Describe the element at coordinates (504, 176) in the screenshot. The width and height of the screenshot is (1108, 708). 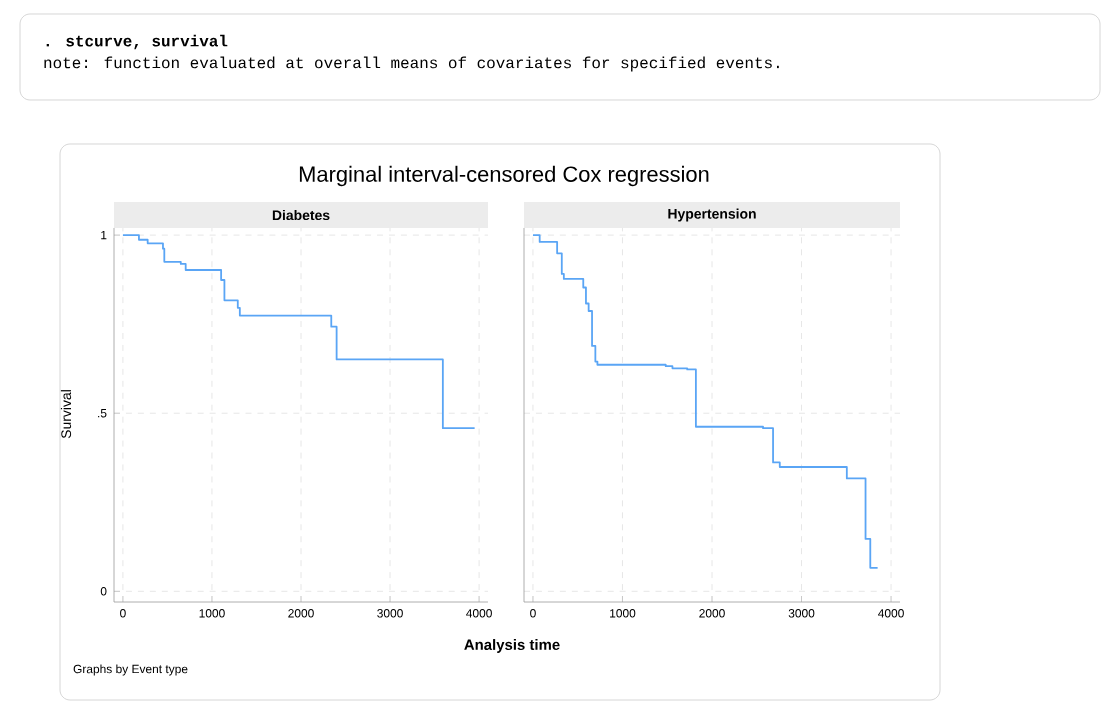
I see `chart-title: Marginal interval-censored Cox regression` at that location.